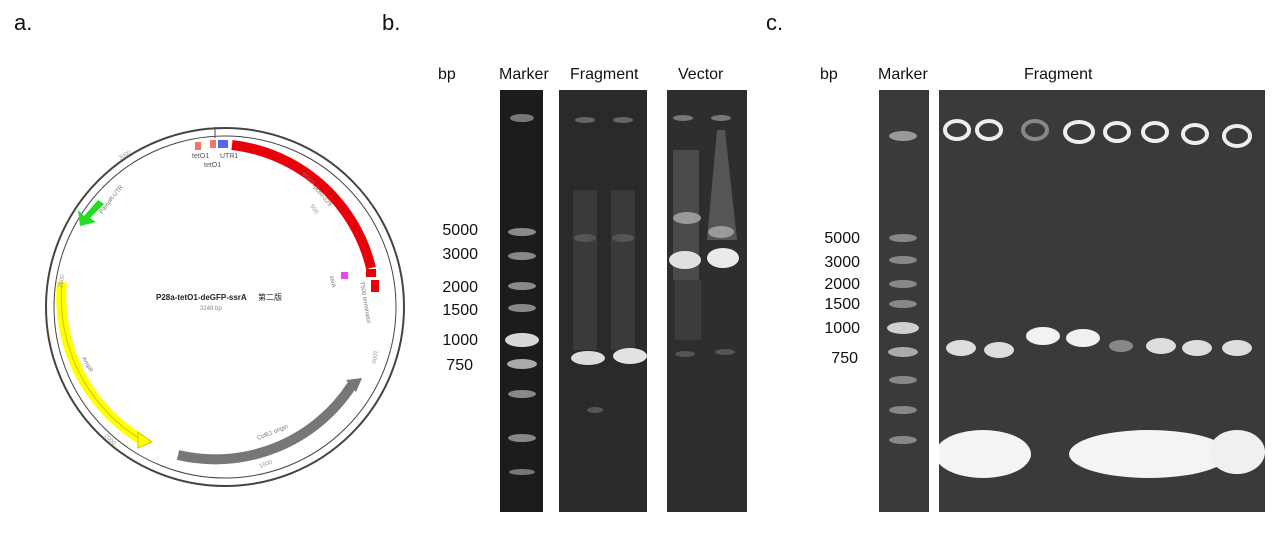  Describe the element at coordinates (101, 361) in the screenshot. I see `ampr-arc-outline` at that location.